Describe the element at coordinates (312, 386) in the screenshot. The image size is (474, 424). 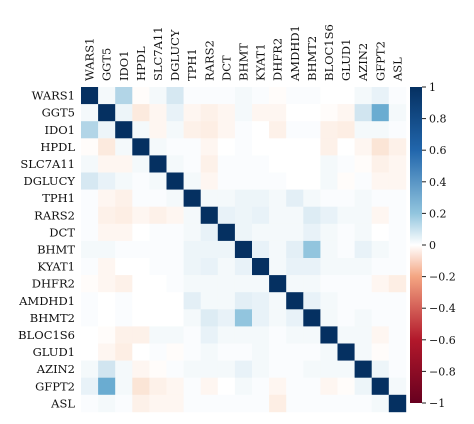
I see `heatmap-cell-GFPT2-BHMT2` at that location.